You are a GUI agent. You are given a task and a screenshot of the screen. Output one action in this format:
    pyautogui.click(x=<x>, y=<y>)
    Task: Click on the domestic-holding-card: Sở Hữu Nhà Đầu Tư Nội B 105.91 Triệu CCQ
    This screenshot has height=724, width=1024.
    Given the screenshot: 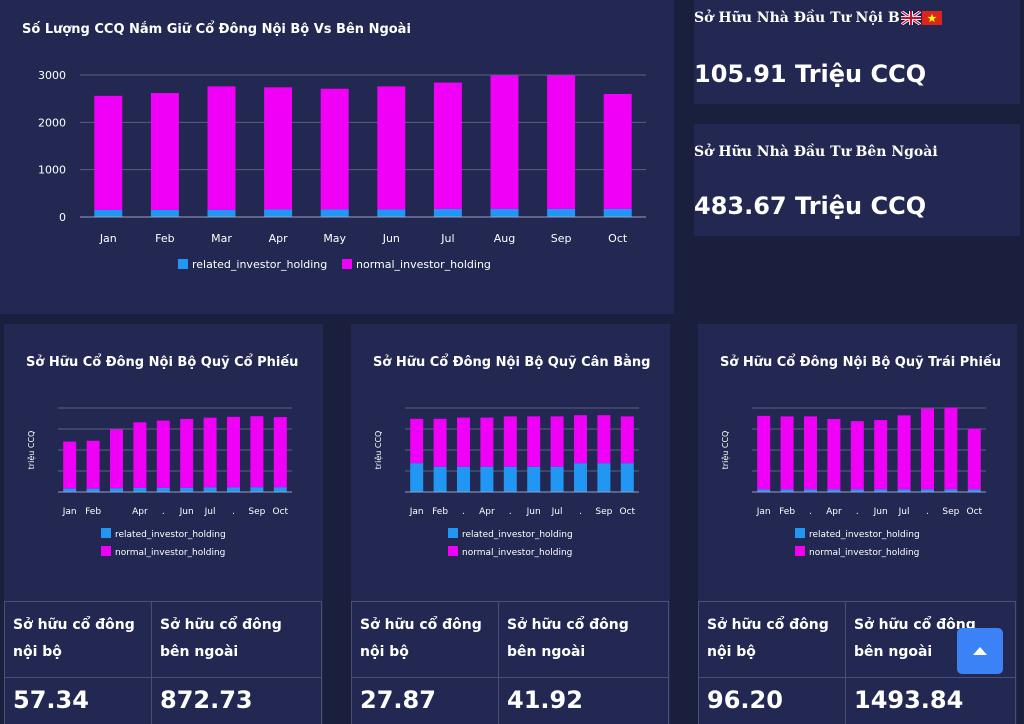 What is the action you would take?
    pyautogui.click(x=857, y=52)
    